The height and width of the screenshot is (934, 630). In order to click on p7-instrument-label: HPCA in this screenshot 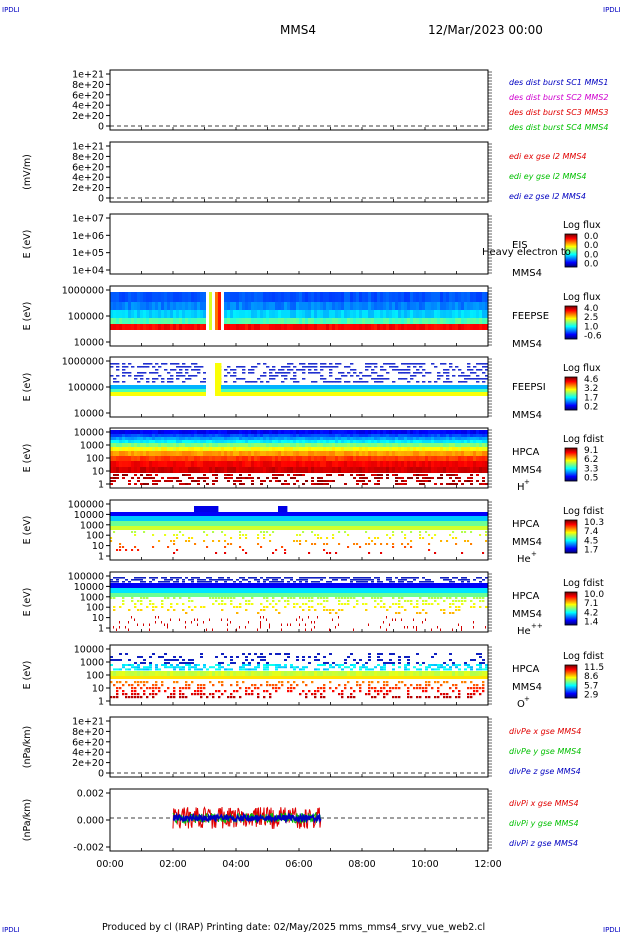, I will do `click(526, 524)`.